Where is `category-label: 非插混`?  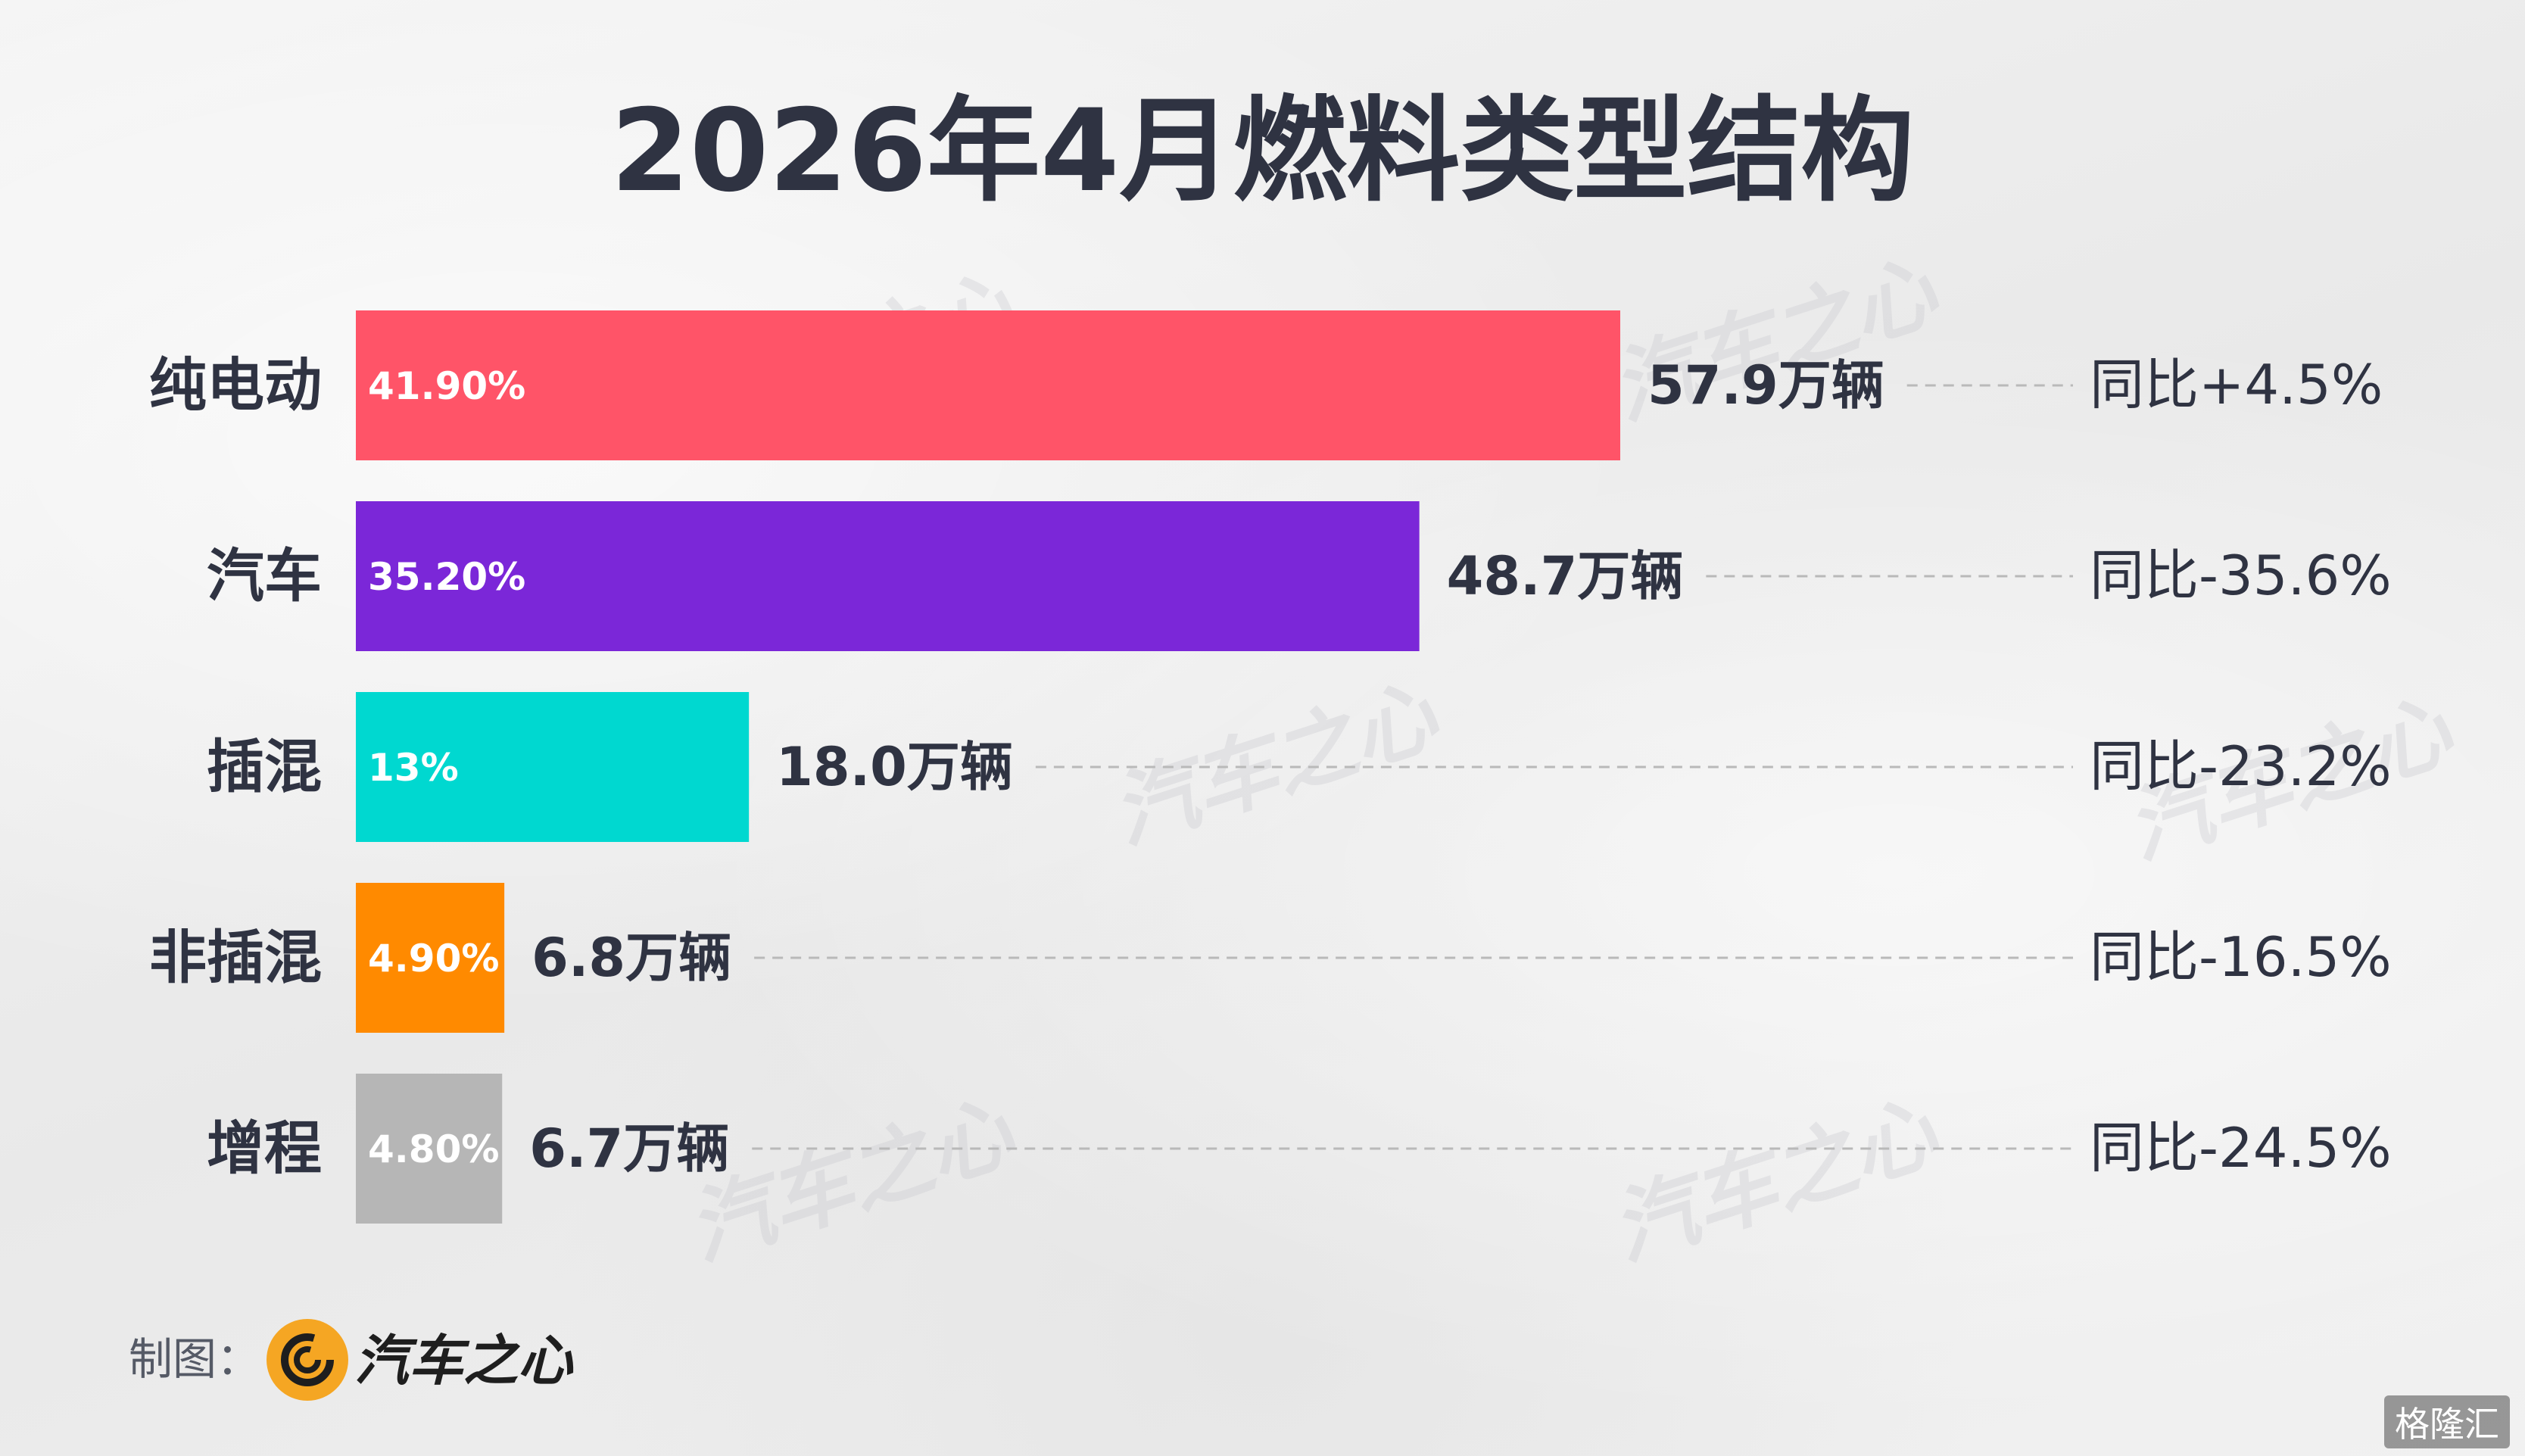 category-label: 非插混 is located at coordinates (235, 957).